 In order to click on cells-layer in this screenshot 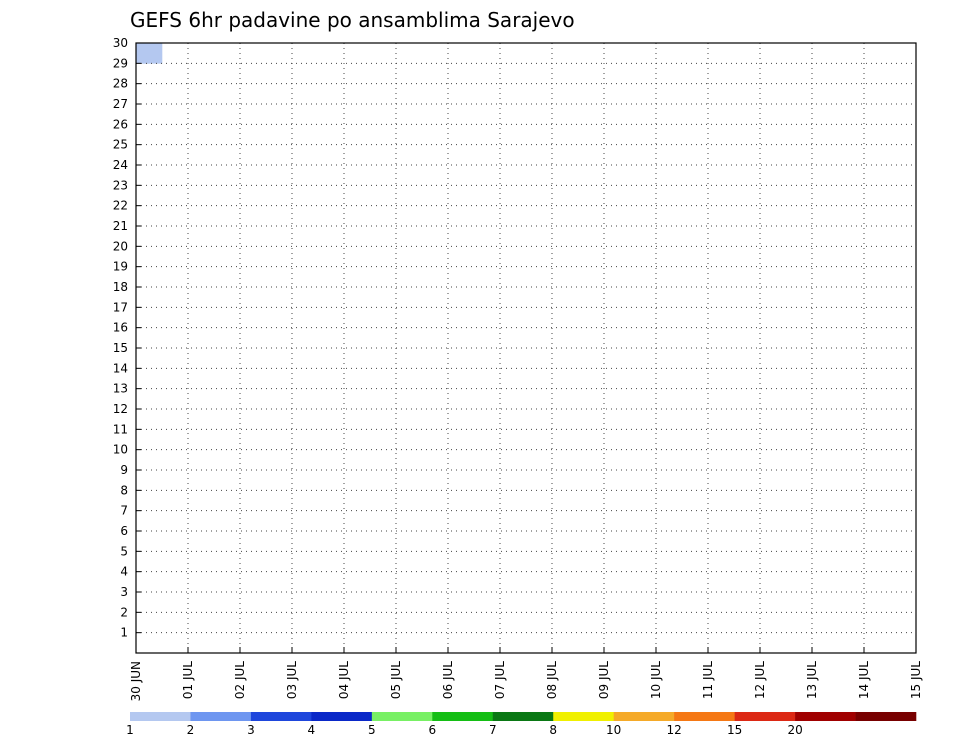, I will do `click(149, 53)`.